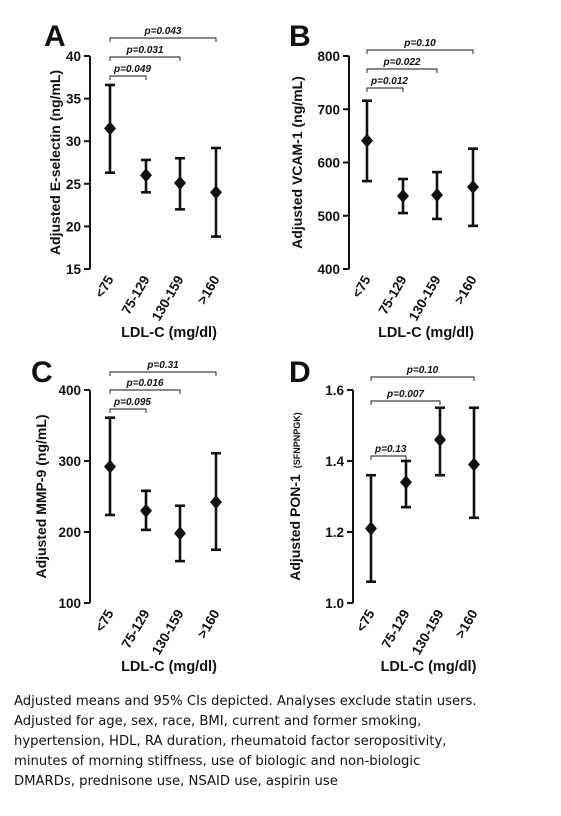  Describe the element at coordinates (42, 372) in the screenshot. I see `panel-letter: C` at that location.